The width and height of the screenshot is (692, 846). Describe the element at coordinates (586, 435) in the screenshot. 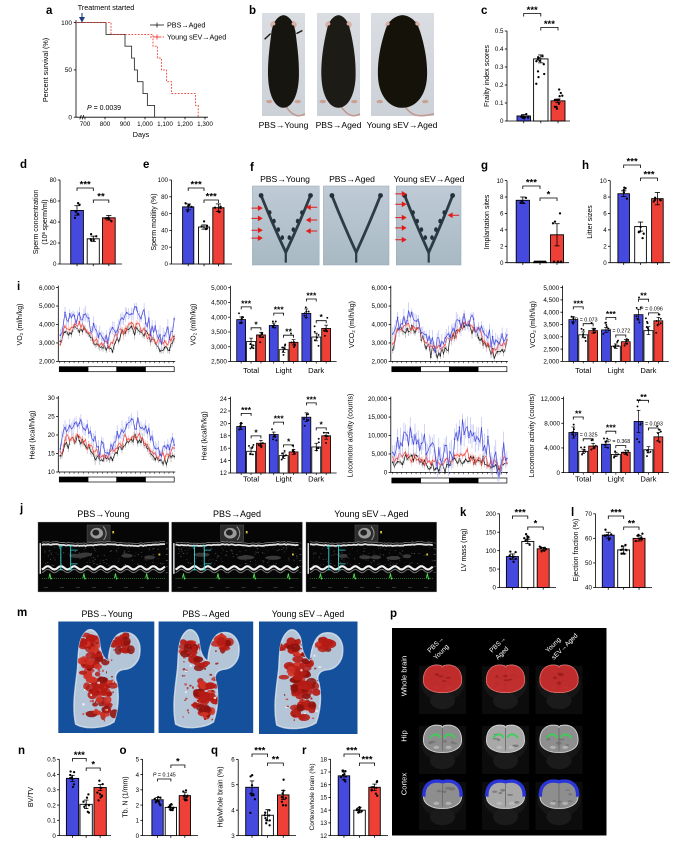

I see `svg-text: P = 0.325` at that location.